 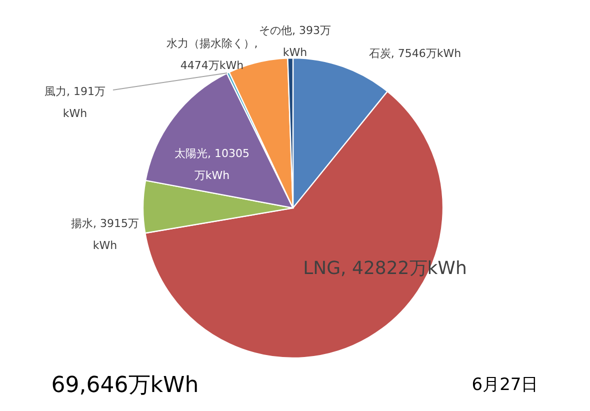 What do you see at coordinates (212, 54) in the screenshot?
I see `slice-label: 水力（揚水除く）, 4474万kWh` at bounding box center [212, 54].